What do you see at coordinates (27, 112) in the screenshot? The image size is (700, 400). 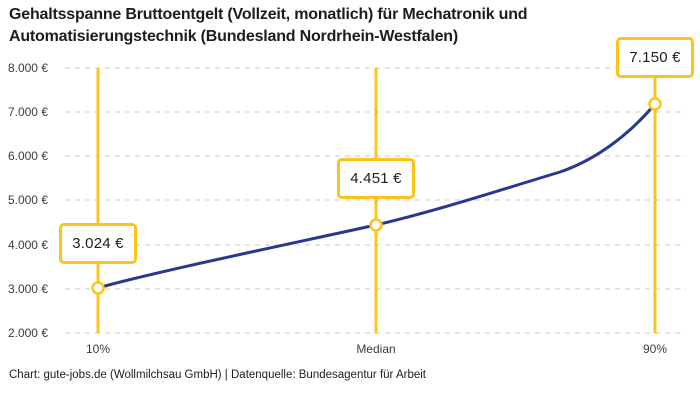 I see `y-axis-label-7000: 7.000 €` at bounding box center [27, 112].